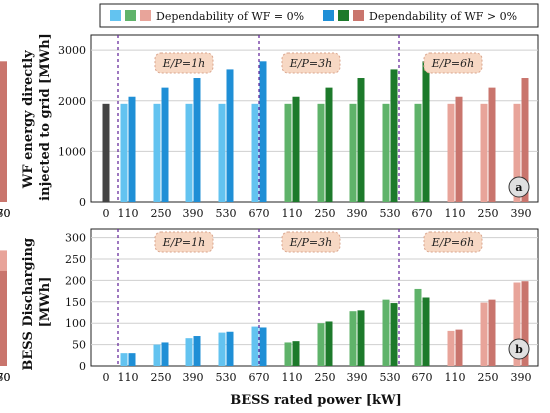 Image resolution: width=550 pixels, height=413 pixels. Describe the element at coordinates (343, 15) in the screenshot. I see `legend-swatch-green-dark` at that location.